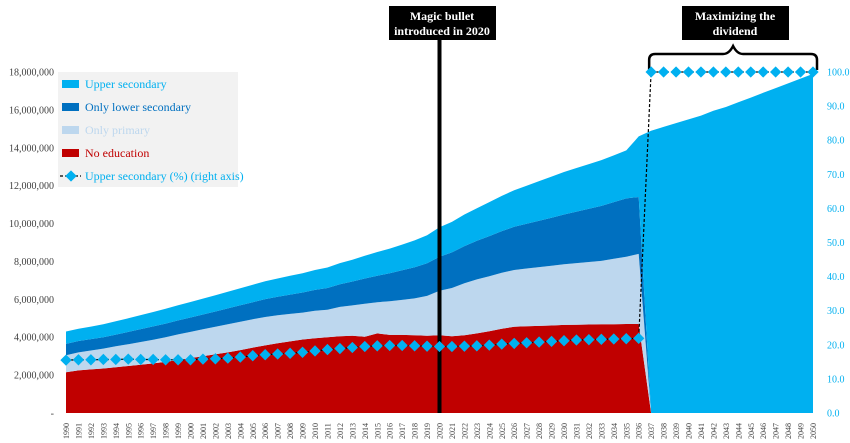 This screenshot has height=443, width=850. Describe the element at coordinates (427, 431) in the screenshot. I see `x-tick-label: 2019` at that location.